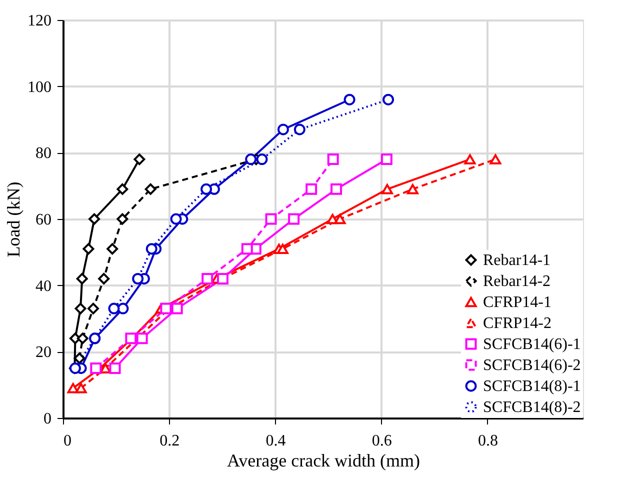 The height and width of the screenshot is (491, 625). I want to click on legend-label: SCFCB14(8)-2, so click(532, 407).